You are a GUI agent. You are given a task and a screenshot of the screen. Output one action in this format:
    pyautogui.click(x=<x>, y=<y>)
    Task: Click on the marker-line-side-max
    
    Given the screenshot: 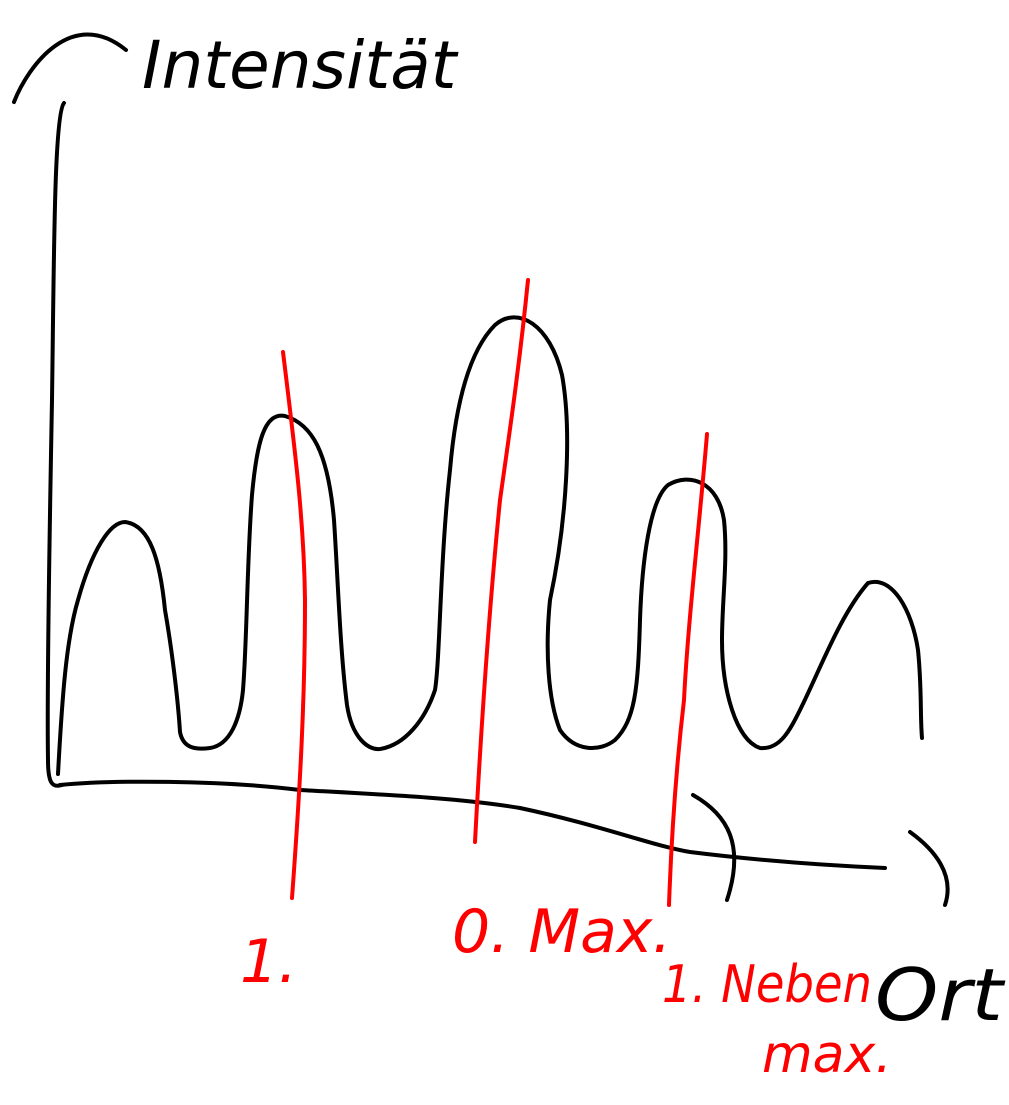 What is the action you would take?
    pyautogui.click(x=688, y=669)
    